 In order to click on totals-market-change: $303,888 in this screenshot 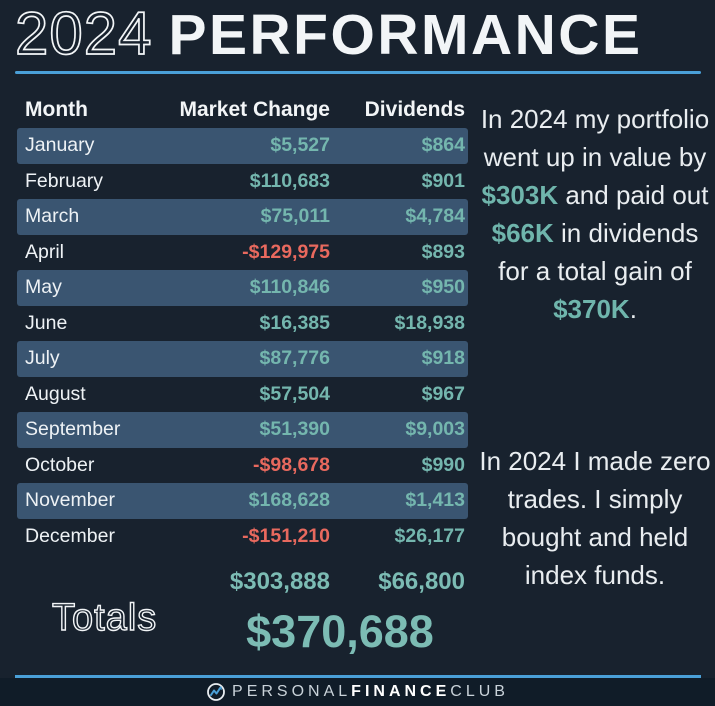, I will do `click(279, 581)`.